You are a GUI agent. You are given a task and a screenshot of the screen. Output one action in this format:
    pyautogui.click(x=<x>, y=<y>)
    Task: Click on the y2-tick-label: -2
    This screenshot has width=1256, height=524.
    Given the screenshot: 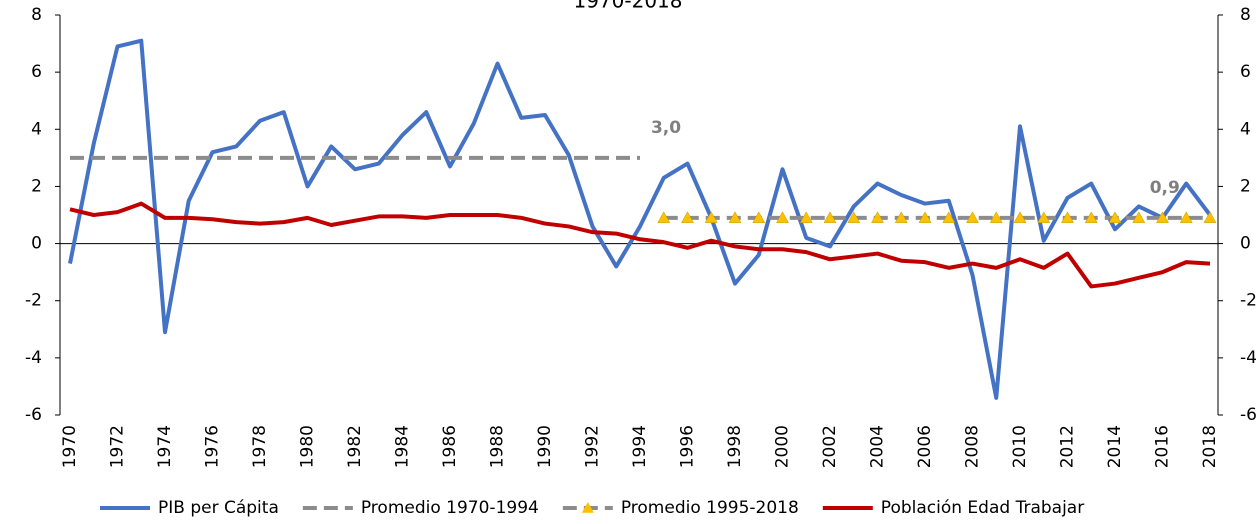 What is the action you would take?
    pyautogui.click(x=1248, y=301)
    